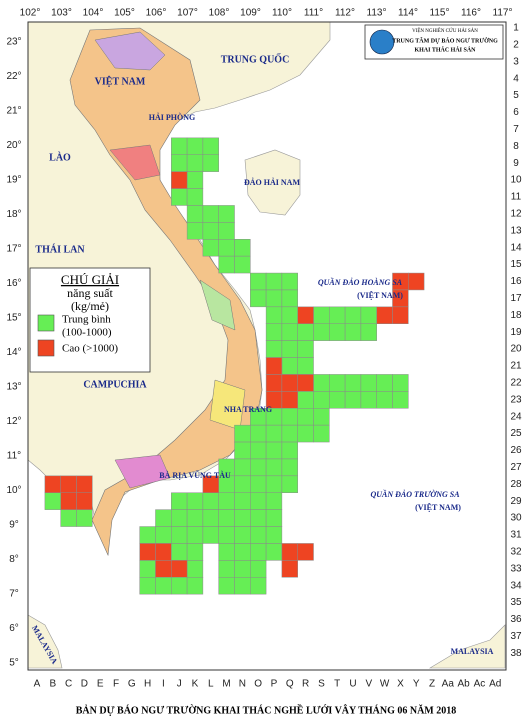  Describe the element at coordinates (516, 230) in the screenshot. I see `row-label: 13` at that location.